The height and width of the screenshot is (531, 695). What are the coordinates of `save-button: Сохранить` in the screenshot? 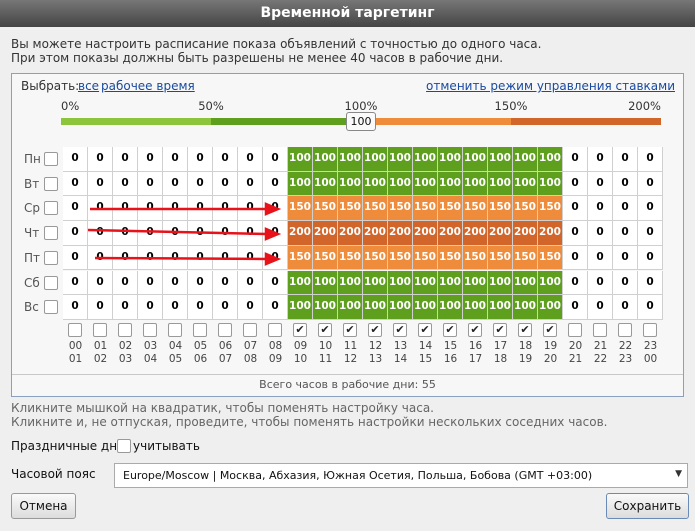 It's located at (647, 506).